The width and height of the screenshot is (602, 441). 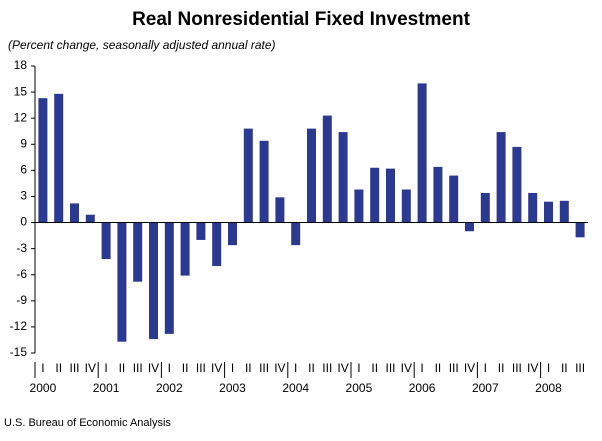 I want to click on year-label: 2003, so click(x=232, y=388).